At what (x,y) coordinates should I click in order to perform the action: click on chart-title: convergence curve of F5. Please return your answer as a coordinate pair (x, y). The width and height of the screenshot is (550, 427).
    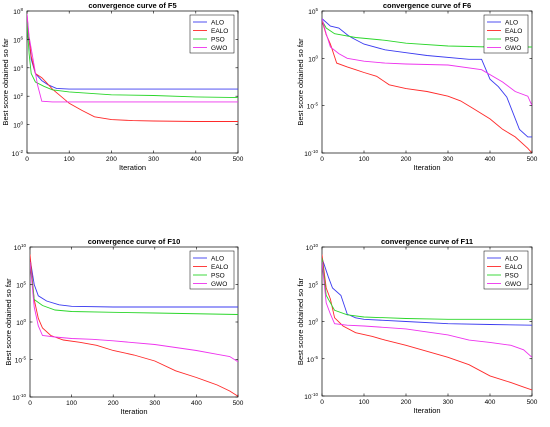
    Looking at the image, I should click on (132, 5).